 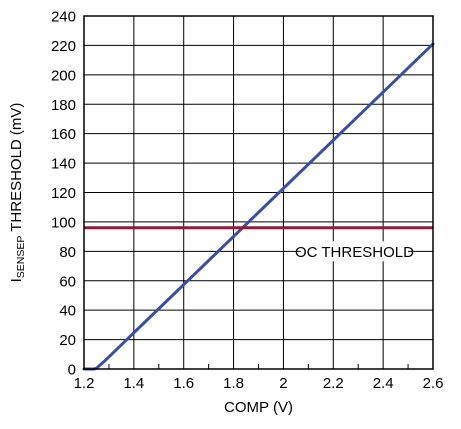 What do you see at coordinates (233, 383) in the screenshot?
I see `x-tick-label: 1.8` at bounding box center [233, 383].